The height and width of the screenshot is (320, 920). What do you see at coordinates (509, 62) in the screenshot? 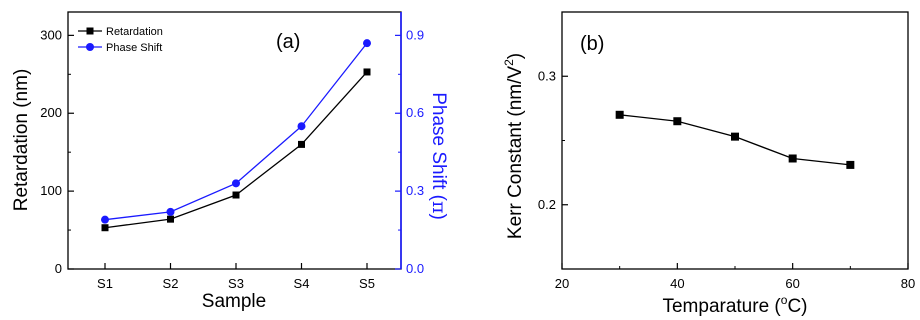
I see `chart-b-y-axis-title-sup: 2` at bounding box center [509, 62].